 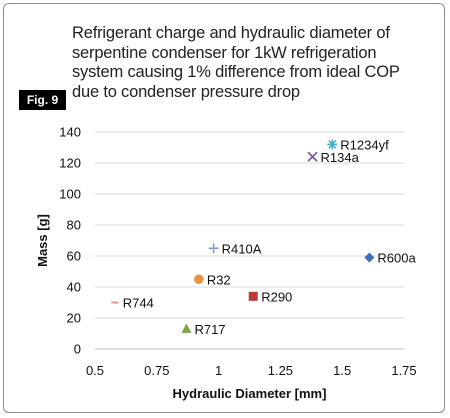 What do you see at coordinates (186, 328) in the screenshot?
I see `data-point-r717` at bounding box center [186, 328].